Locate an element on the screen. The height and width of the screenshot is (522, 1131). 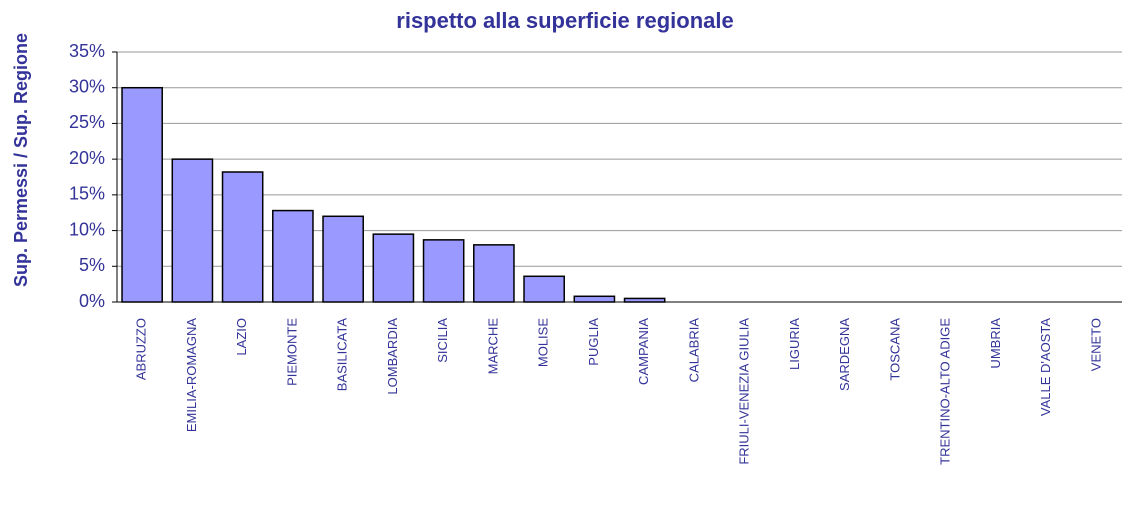
y-axis-label: Sup. Permessi / Sup. Regione is located at coordinates (21, 160).